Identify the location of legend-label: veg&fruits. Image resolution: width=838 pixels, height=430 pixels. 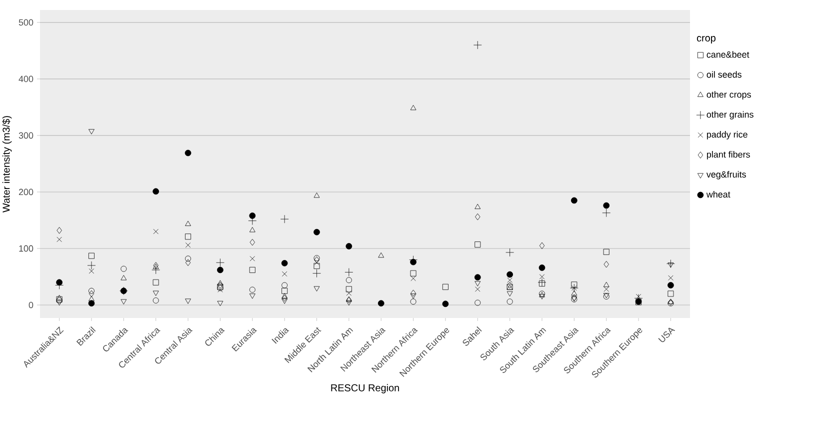
(726, 175).